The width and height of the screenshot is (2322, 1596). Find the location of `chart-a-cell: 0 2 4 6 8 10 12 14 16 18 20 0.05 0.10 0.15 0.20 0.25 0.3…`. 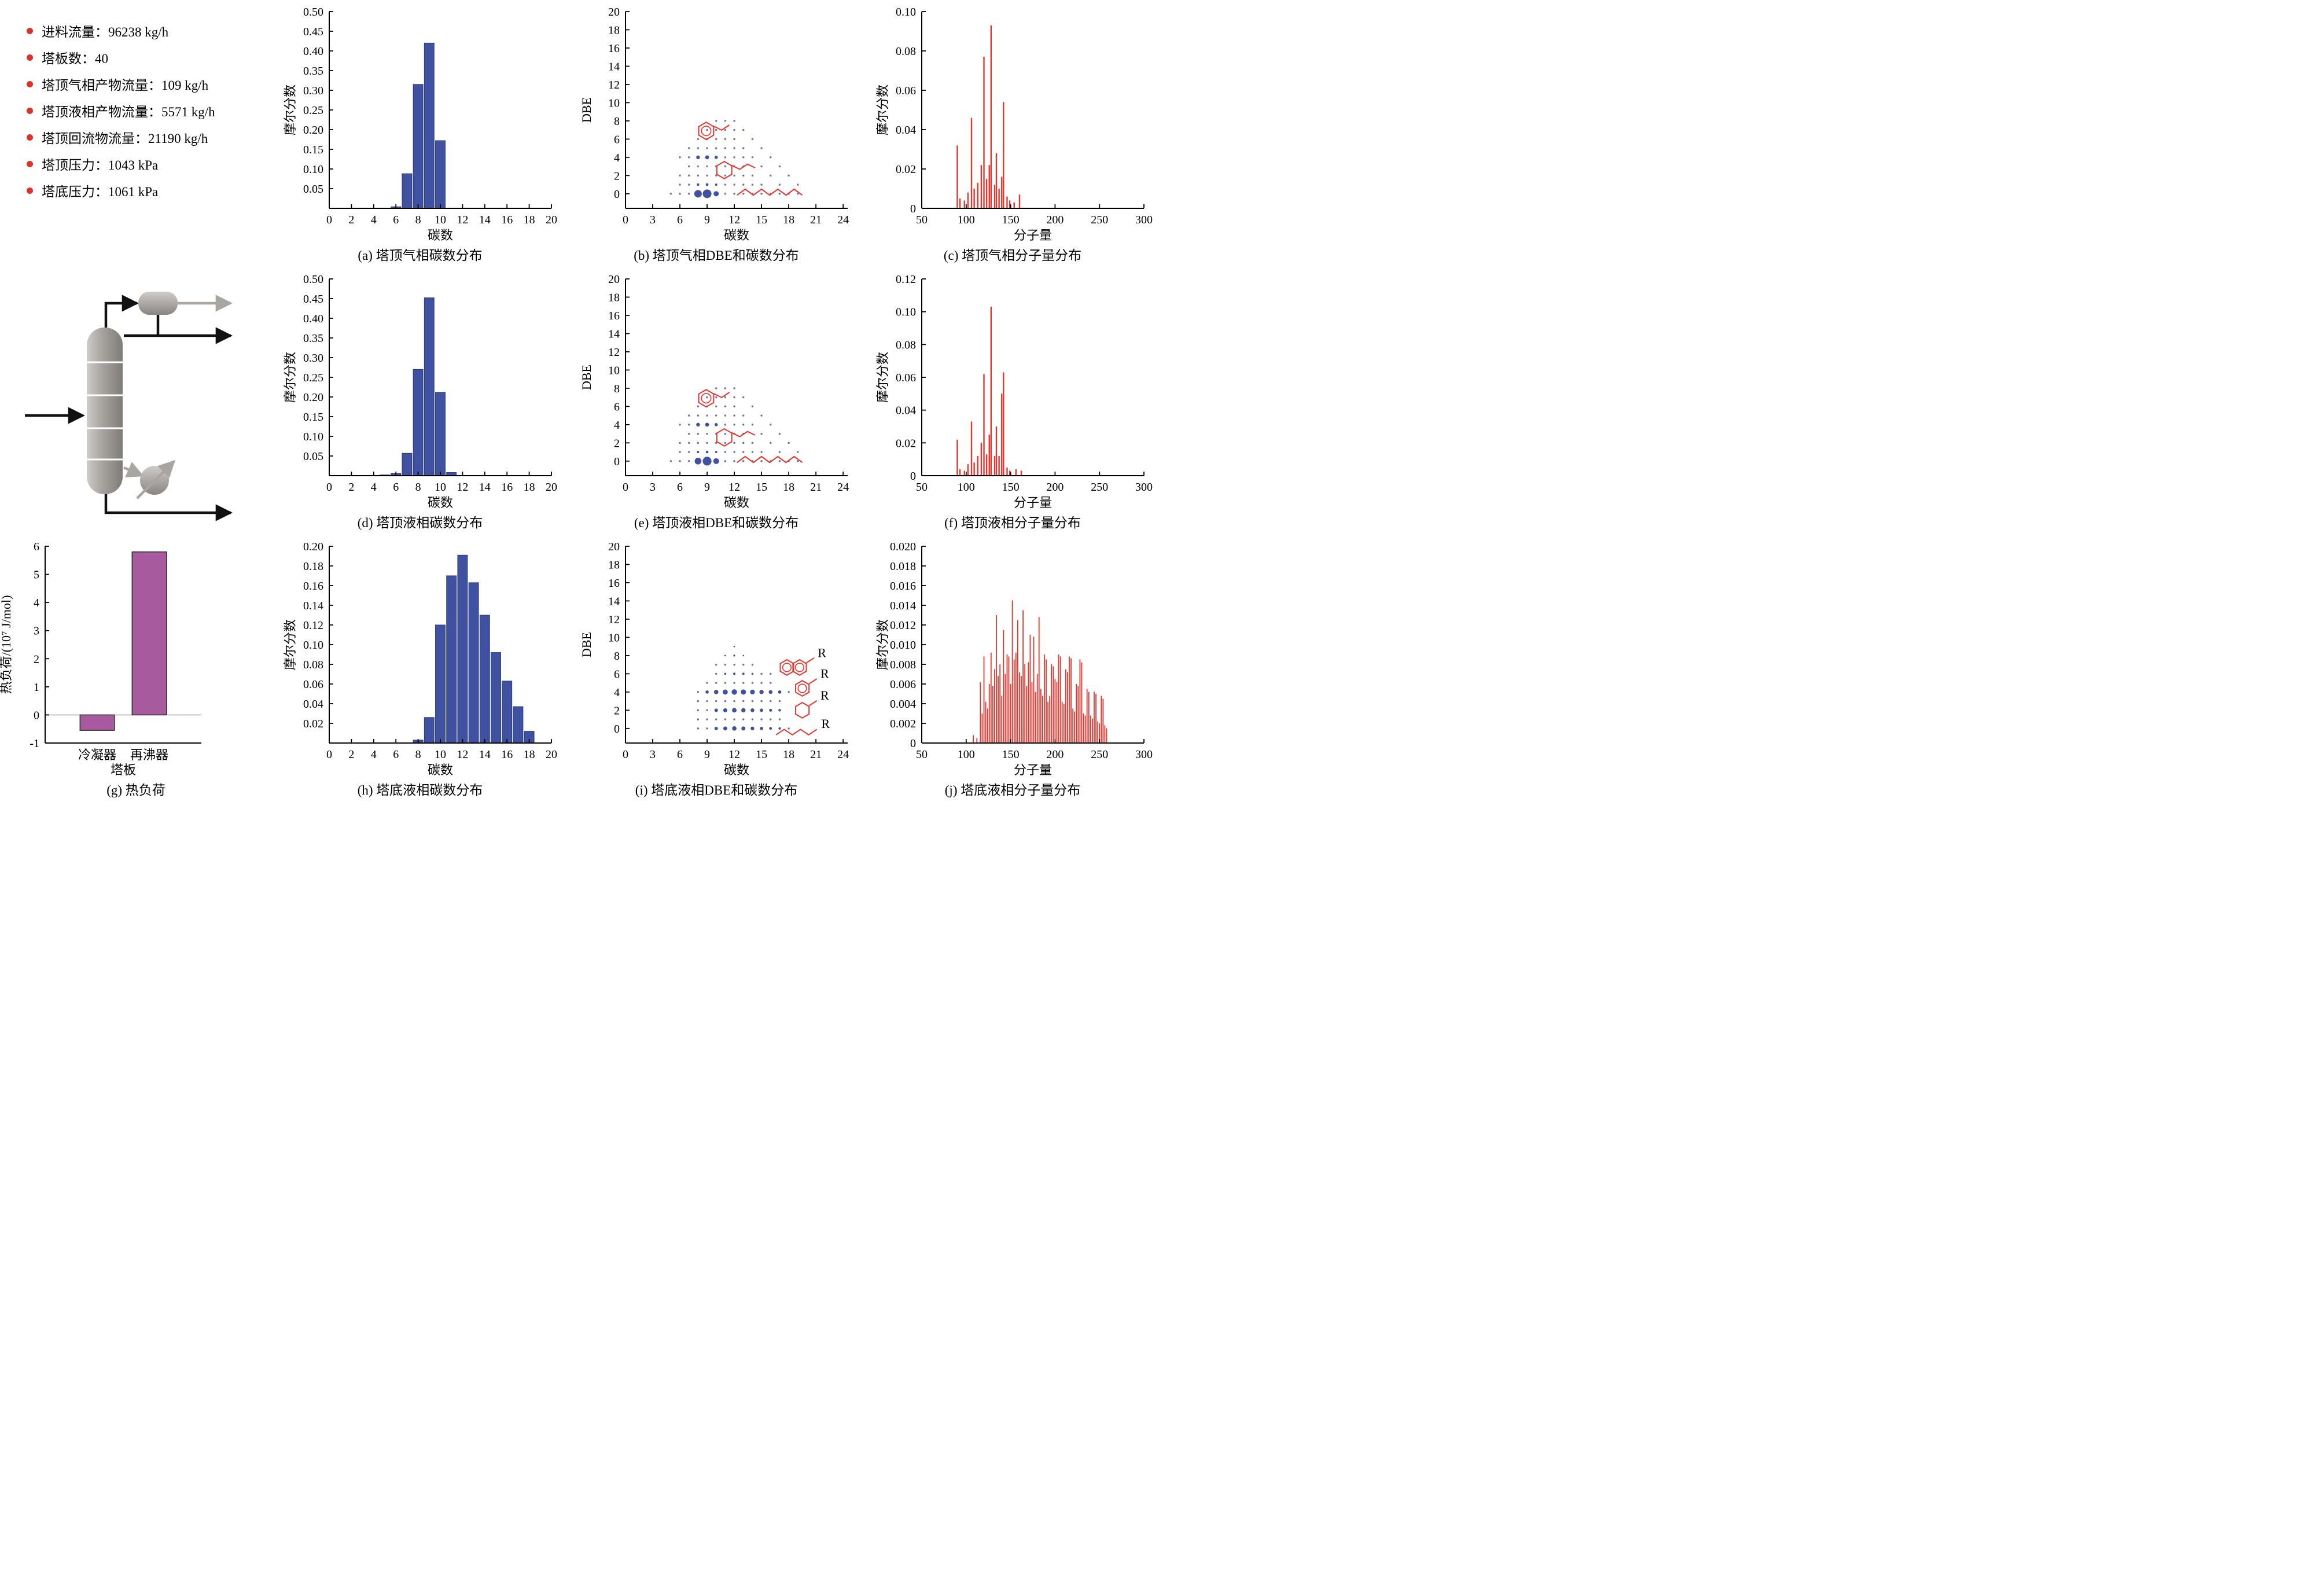

chart-a-cell: 0 2 4 6 8 10 12 14 16 18 20 0.05 0.10 0.15 0.20 0.25 0.3… is located at coordinates (420, 133).